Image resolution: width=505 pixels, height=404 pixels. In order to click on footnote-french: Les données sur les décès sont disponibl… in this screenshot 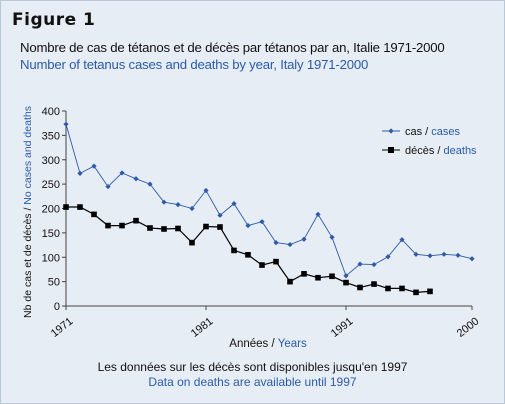, I will do `click(252, 367)`.